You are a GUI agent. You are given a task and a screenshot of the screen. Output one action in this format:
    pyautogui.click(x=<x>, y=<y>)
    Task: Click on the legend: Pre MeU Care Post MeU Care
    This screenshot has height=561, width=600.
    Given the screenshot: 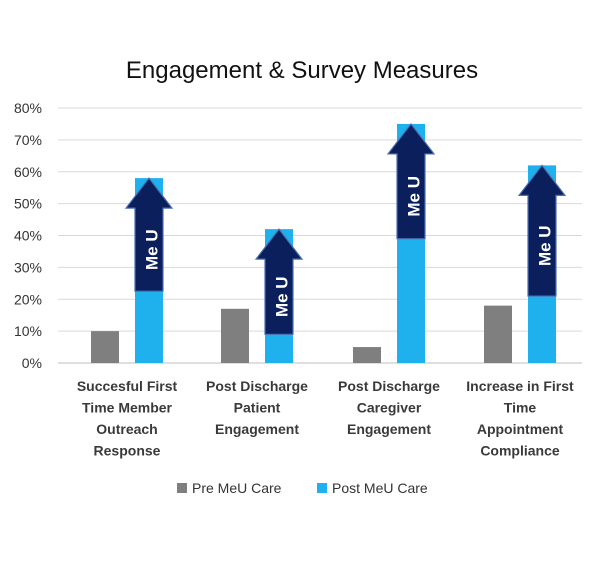 What is the action you would take?
    pyautogui.click(x=302, y=488)
    